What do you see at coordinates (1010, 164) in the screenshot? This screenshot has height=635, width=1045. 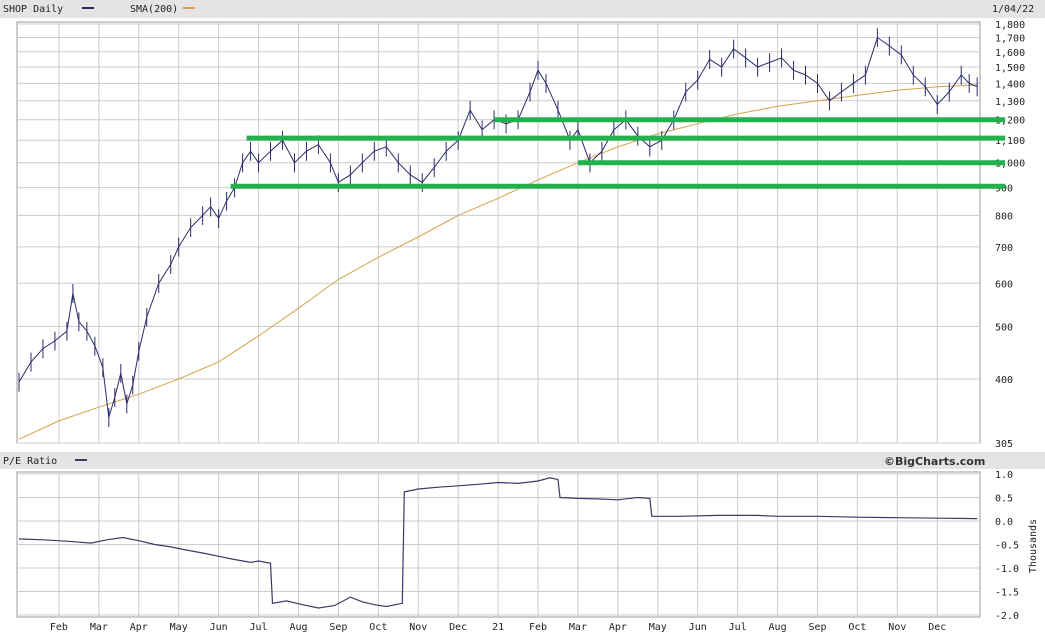 I see `price-y-tick-label: 1,000` at bounding box center [1010, 164].